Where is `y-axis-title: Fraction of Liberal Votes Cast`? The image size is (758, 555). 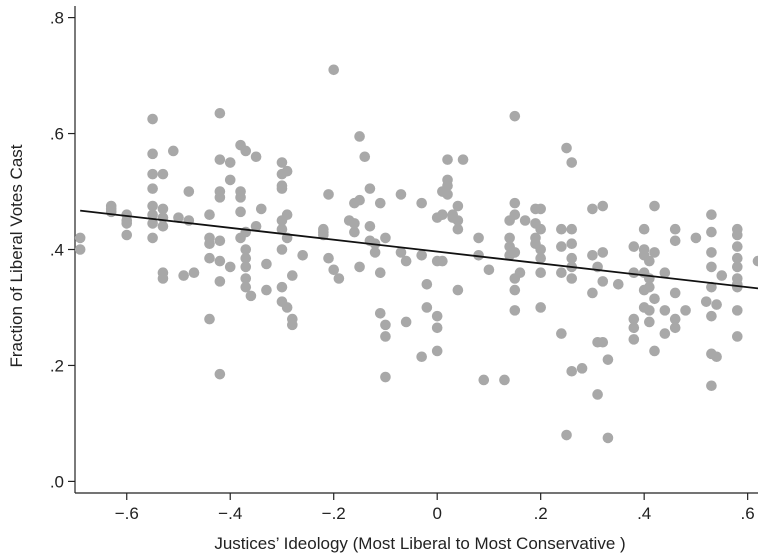
y-axis-title: Fraction of Liberal Votes Cast is located at coordinates (16, 255).